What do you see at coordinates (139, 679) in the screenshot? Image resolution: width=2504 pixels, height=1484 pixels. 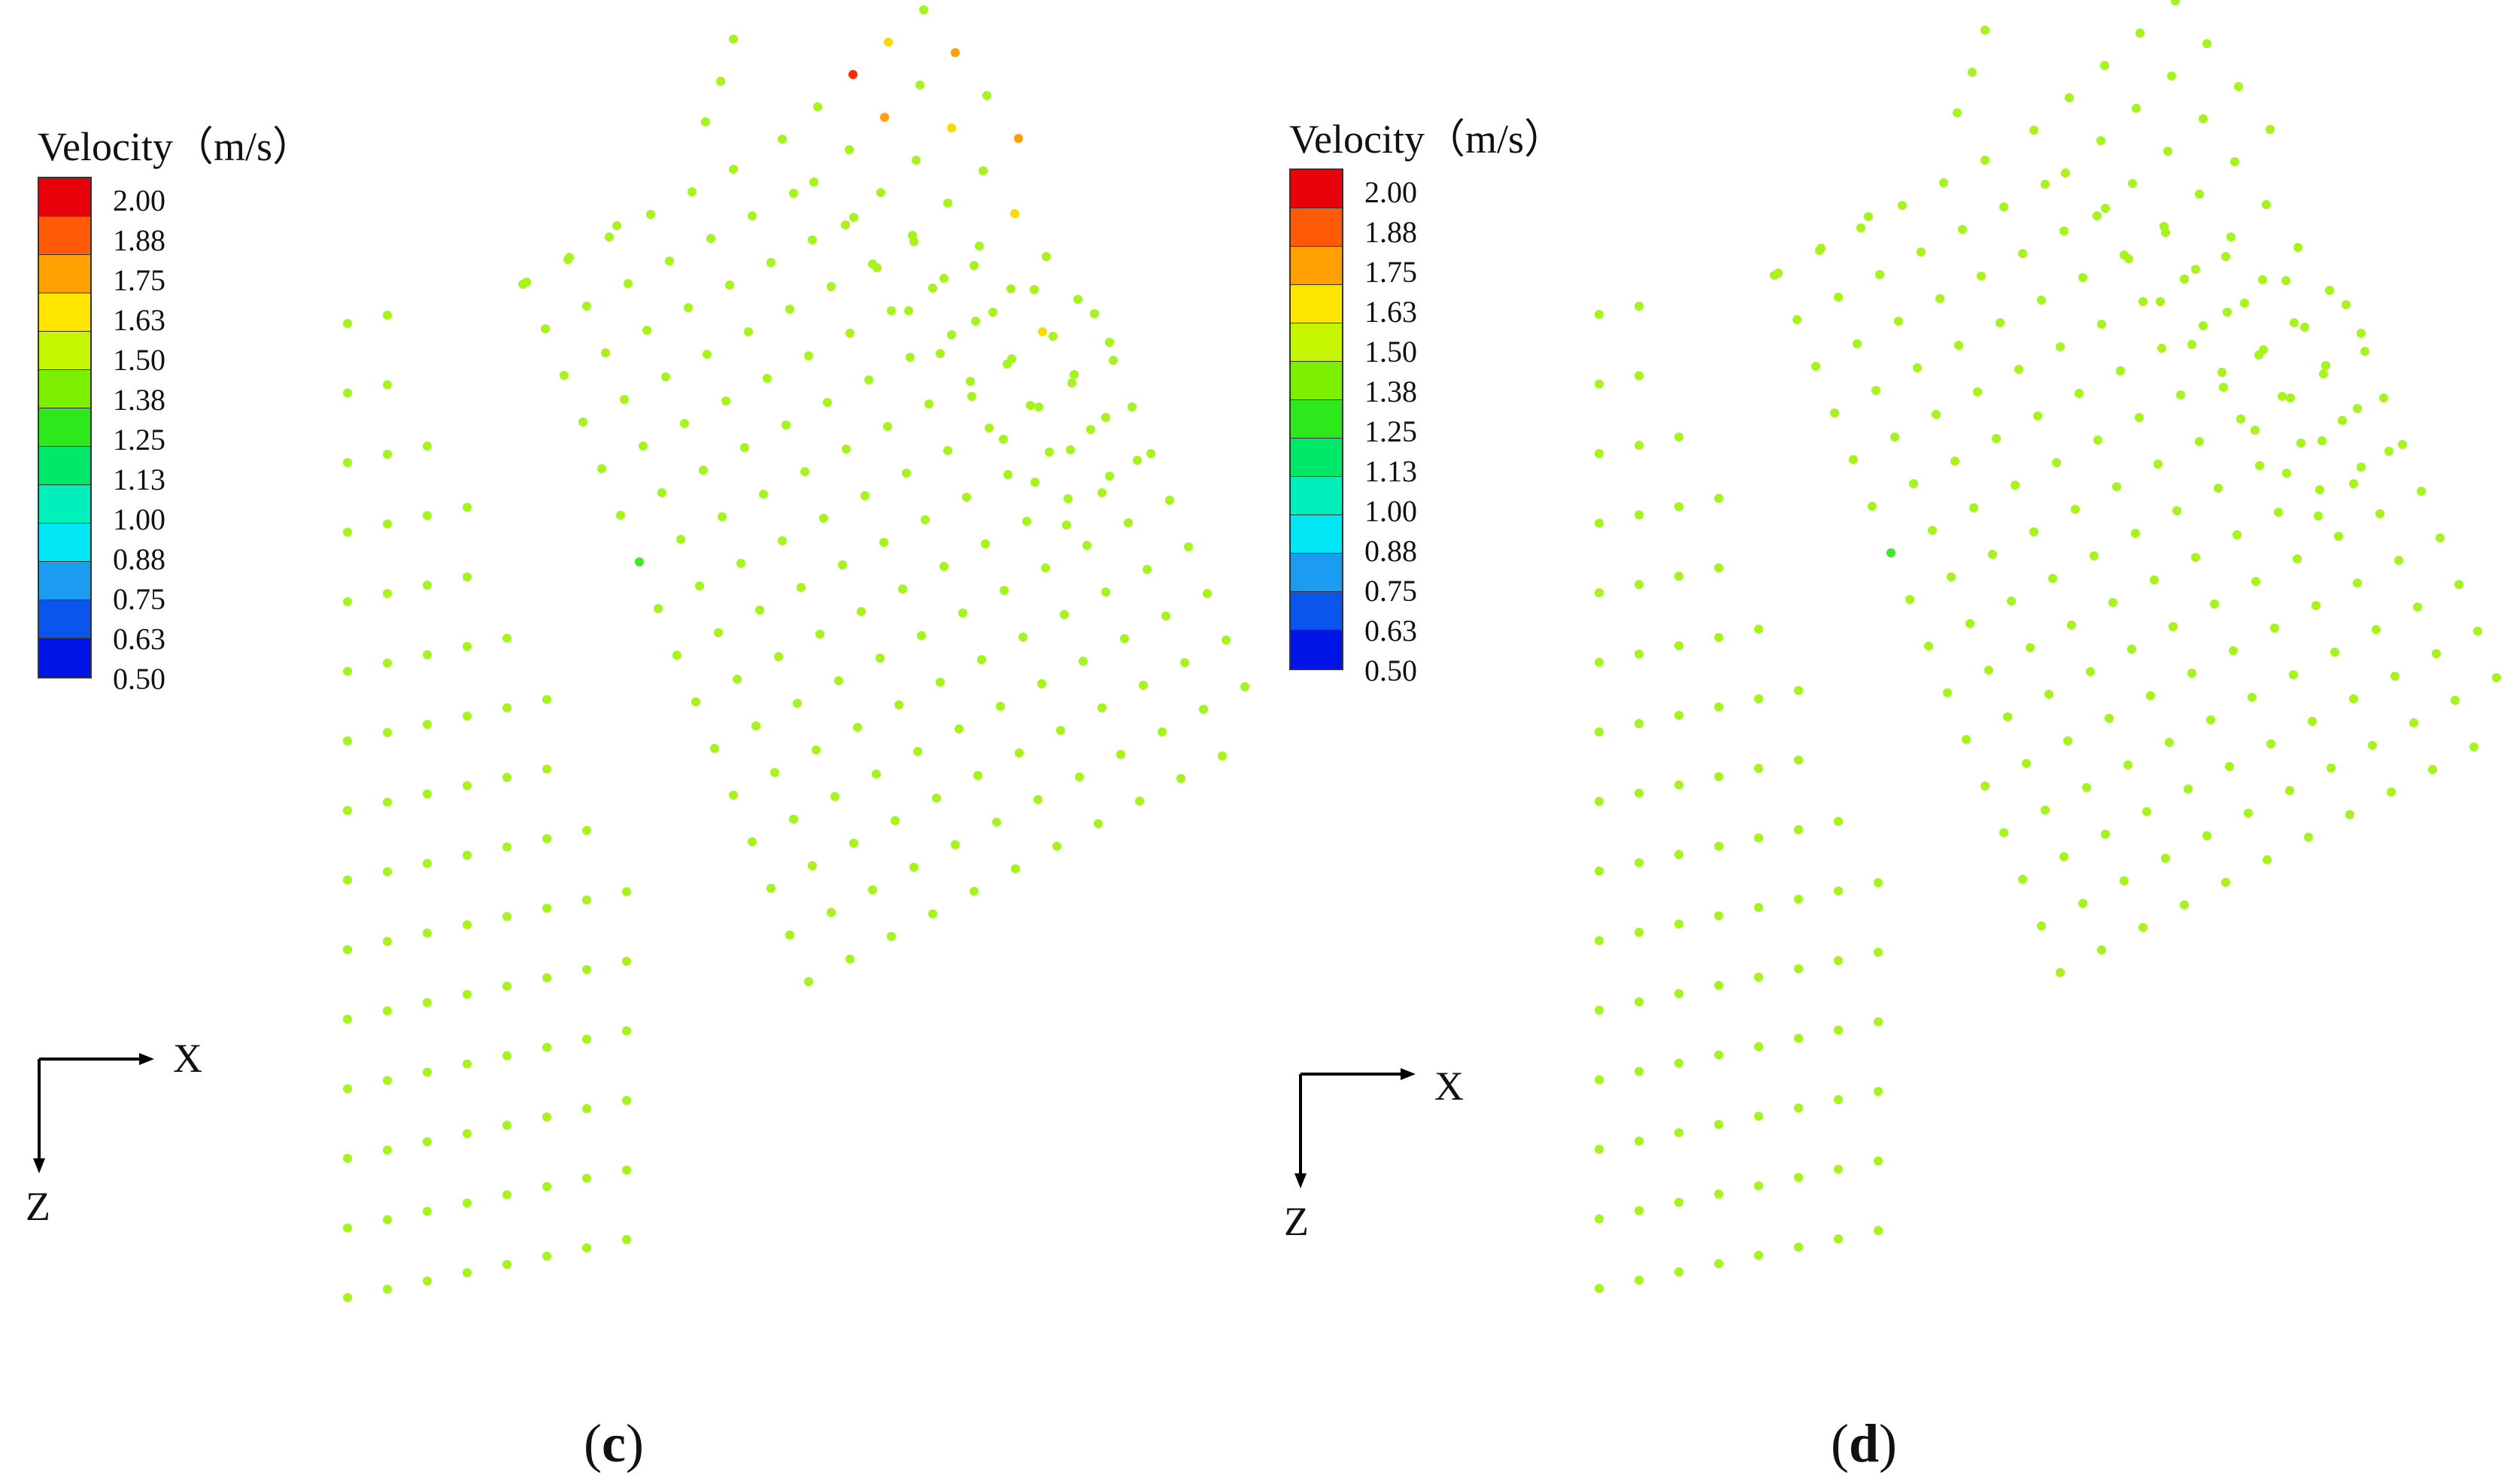 I see `legend-tick-label: 0.50` at bounding box center [139, 679].